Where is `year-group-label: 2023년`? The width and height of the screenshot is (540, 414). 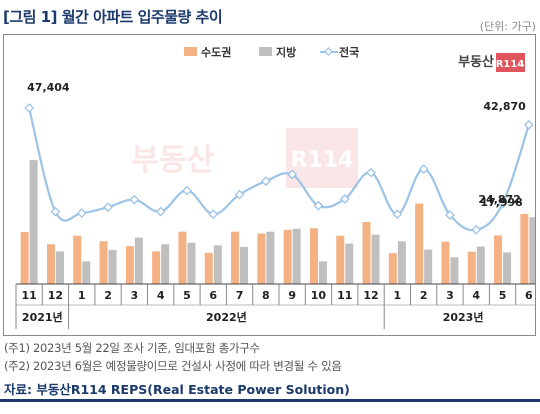
year-group-label: 2023년 is located at coordinates (463, 317).